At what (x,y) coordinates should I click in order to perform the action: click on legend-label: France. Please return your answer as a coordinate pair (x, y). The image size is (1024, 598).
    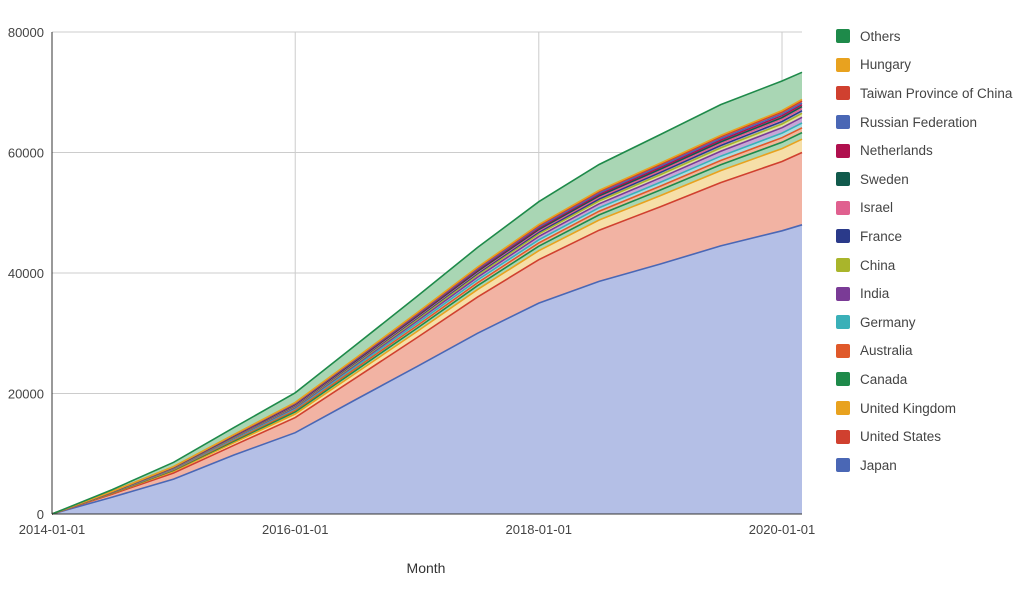
    Looking at the image, I should click on (881, 236).